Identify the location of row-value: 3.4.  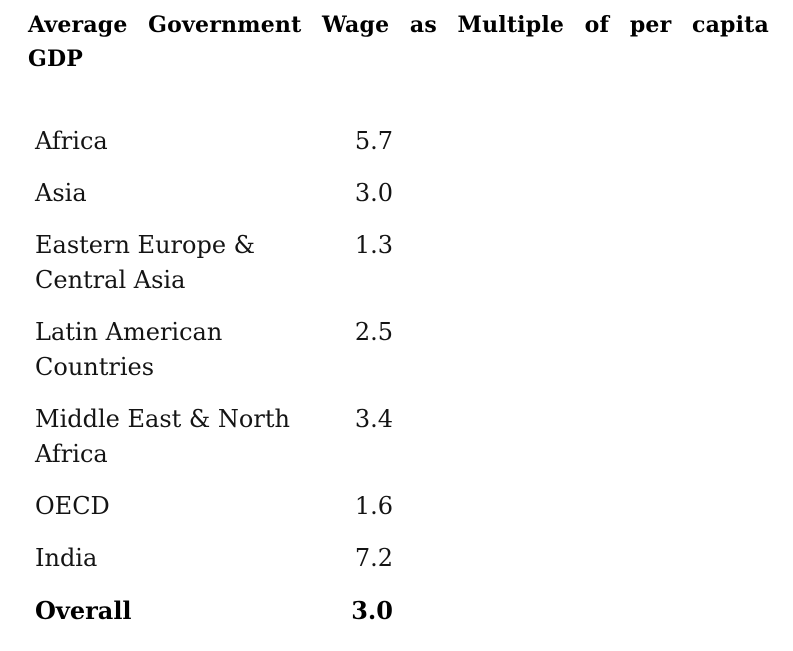
(373, 419).